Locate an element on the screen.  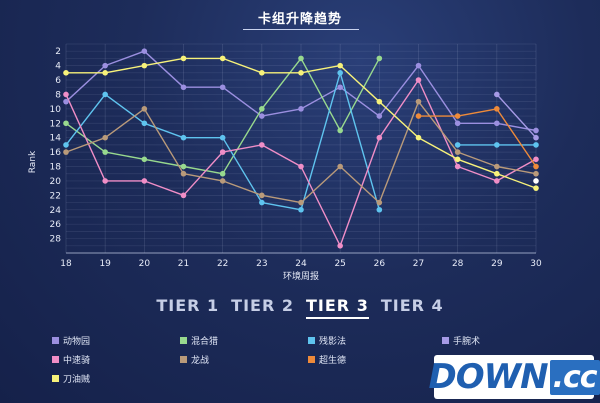
legend-item: 残影法 is located at coordinates (327, 340).